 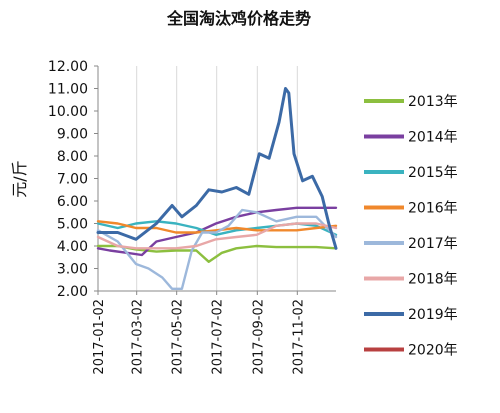 I want to click on chart-title: 全国淘汰鸡价格走势, so click(x=238, y=18).